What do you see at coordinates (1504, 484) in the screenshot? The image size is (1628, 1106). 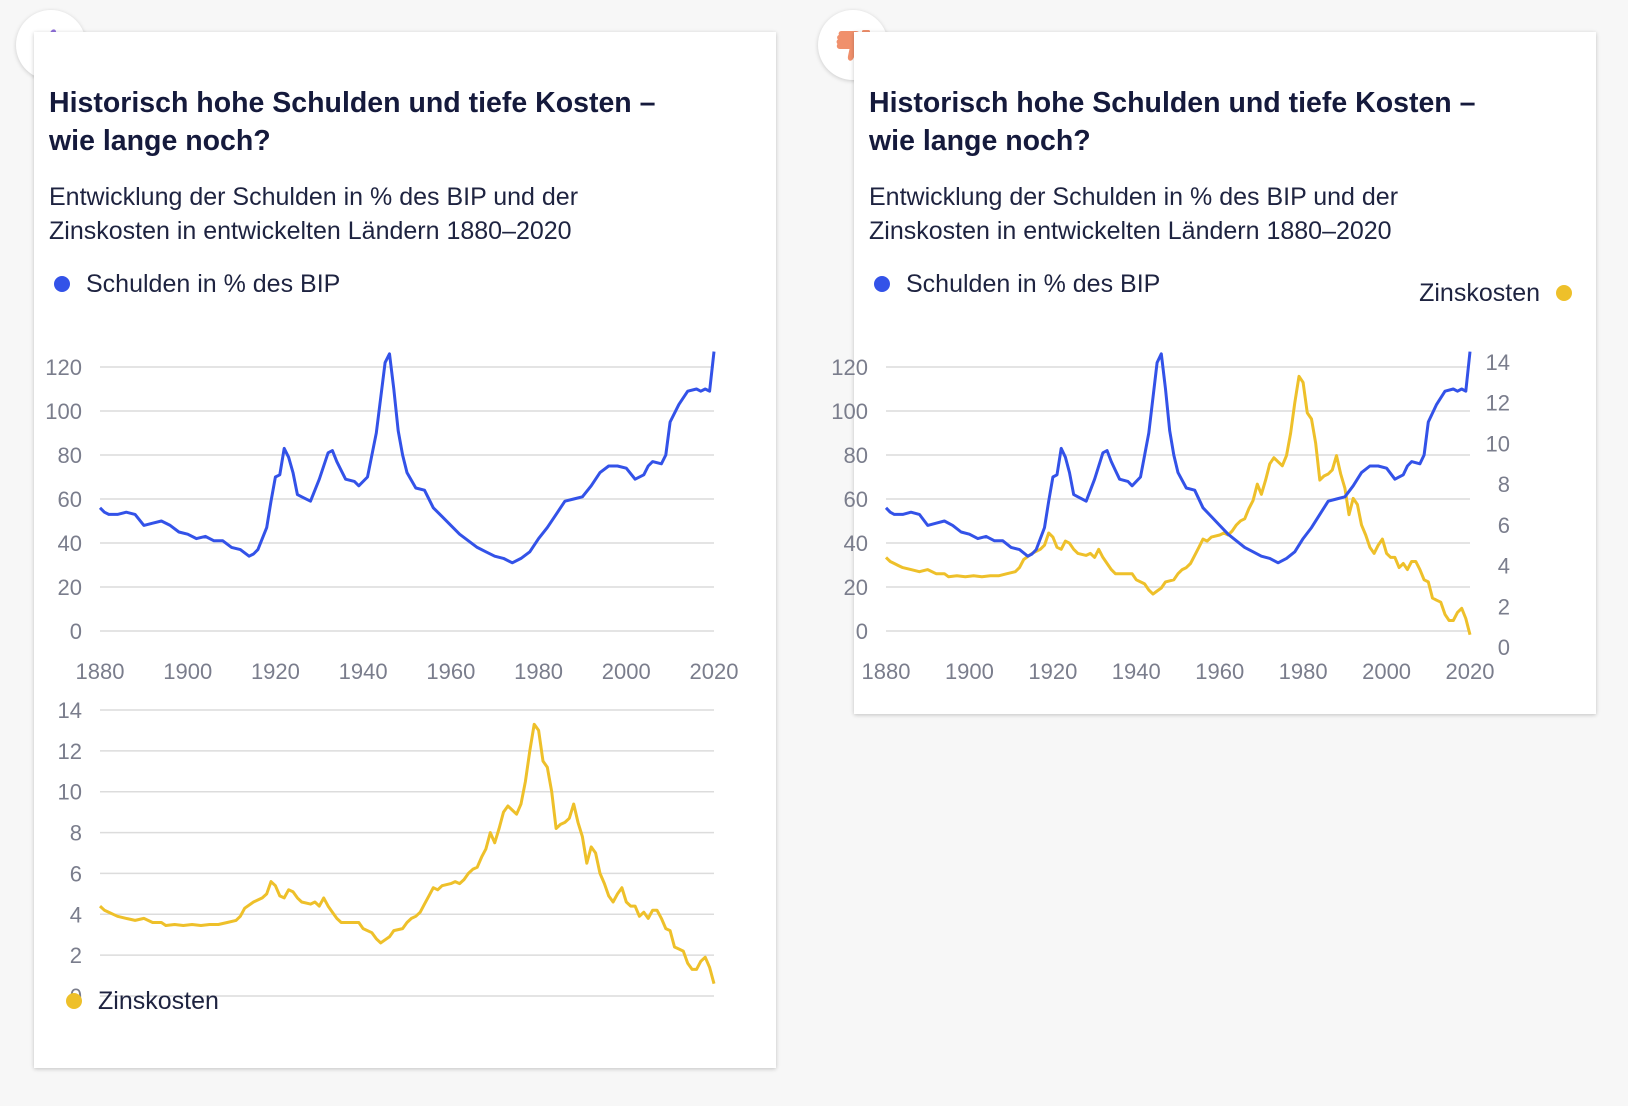 I see `y-tick-label-right: 8` at bounding box center [1504, 484].